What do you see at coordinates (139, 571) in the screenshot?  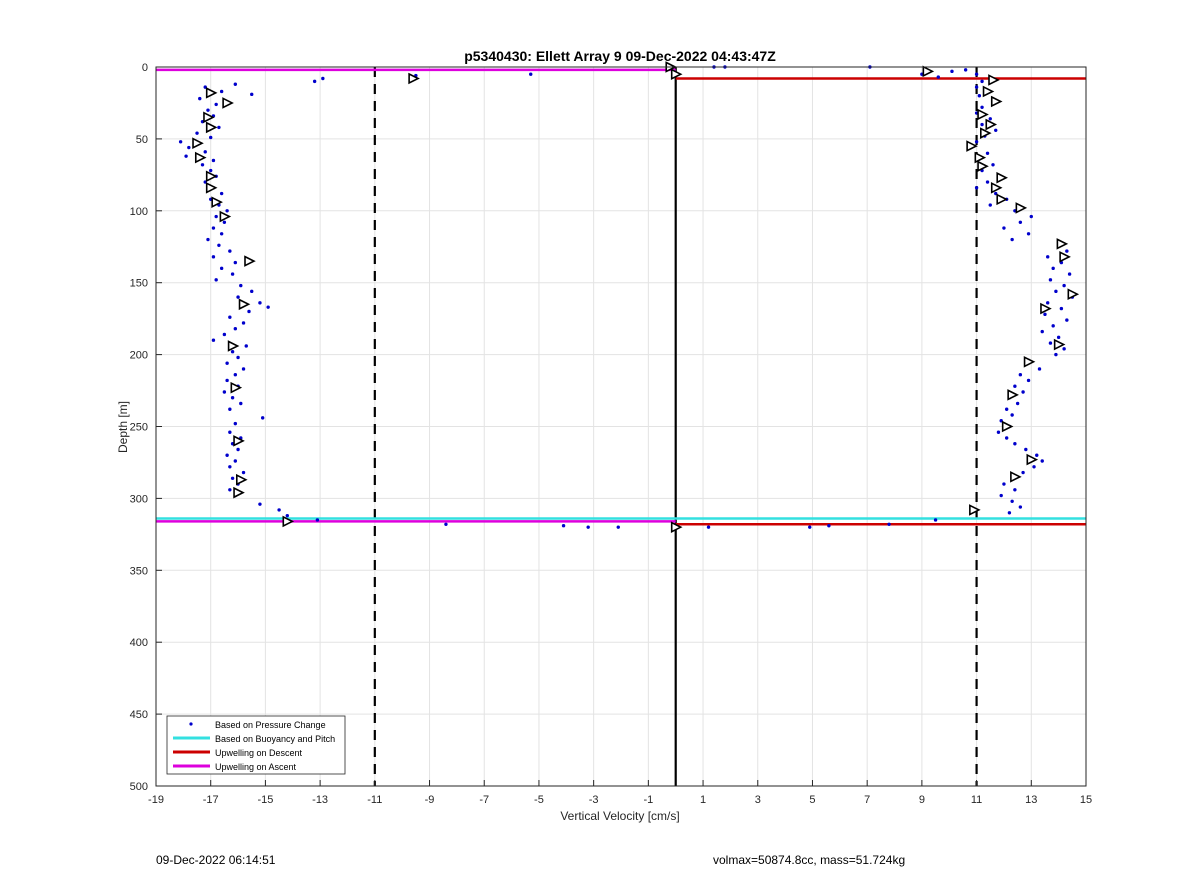 I see `y-tick-label: 350` at bounding box center [139, 571].